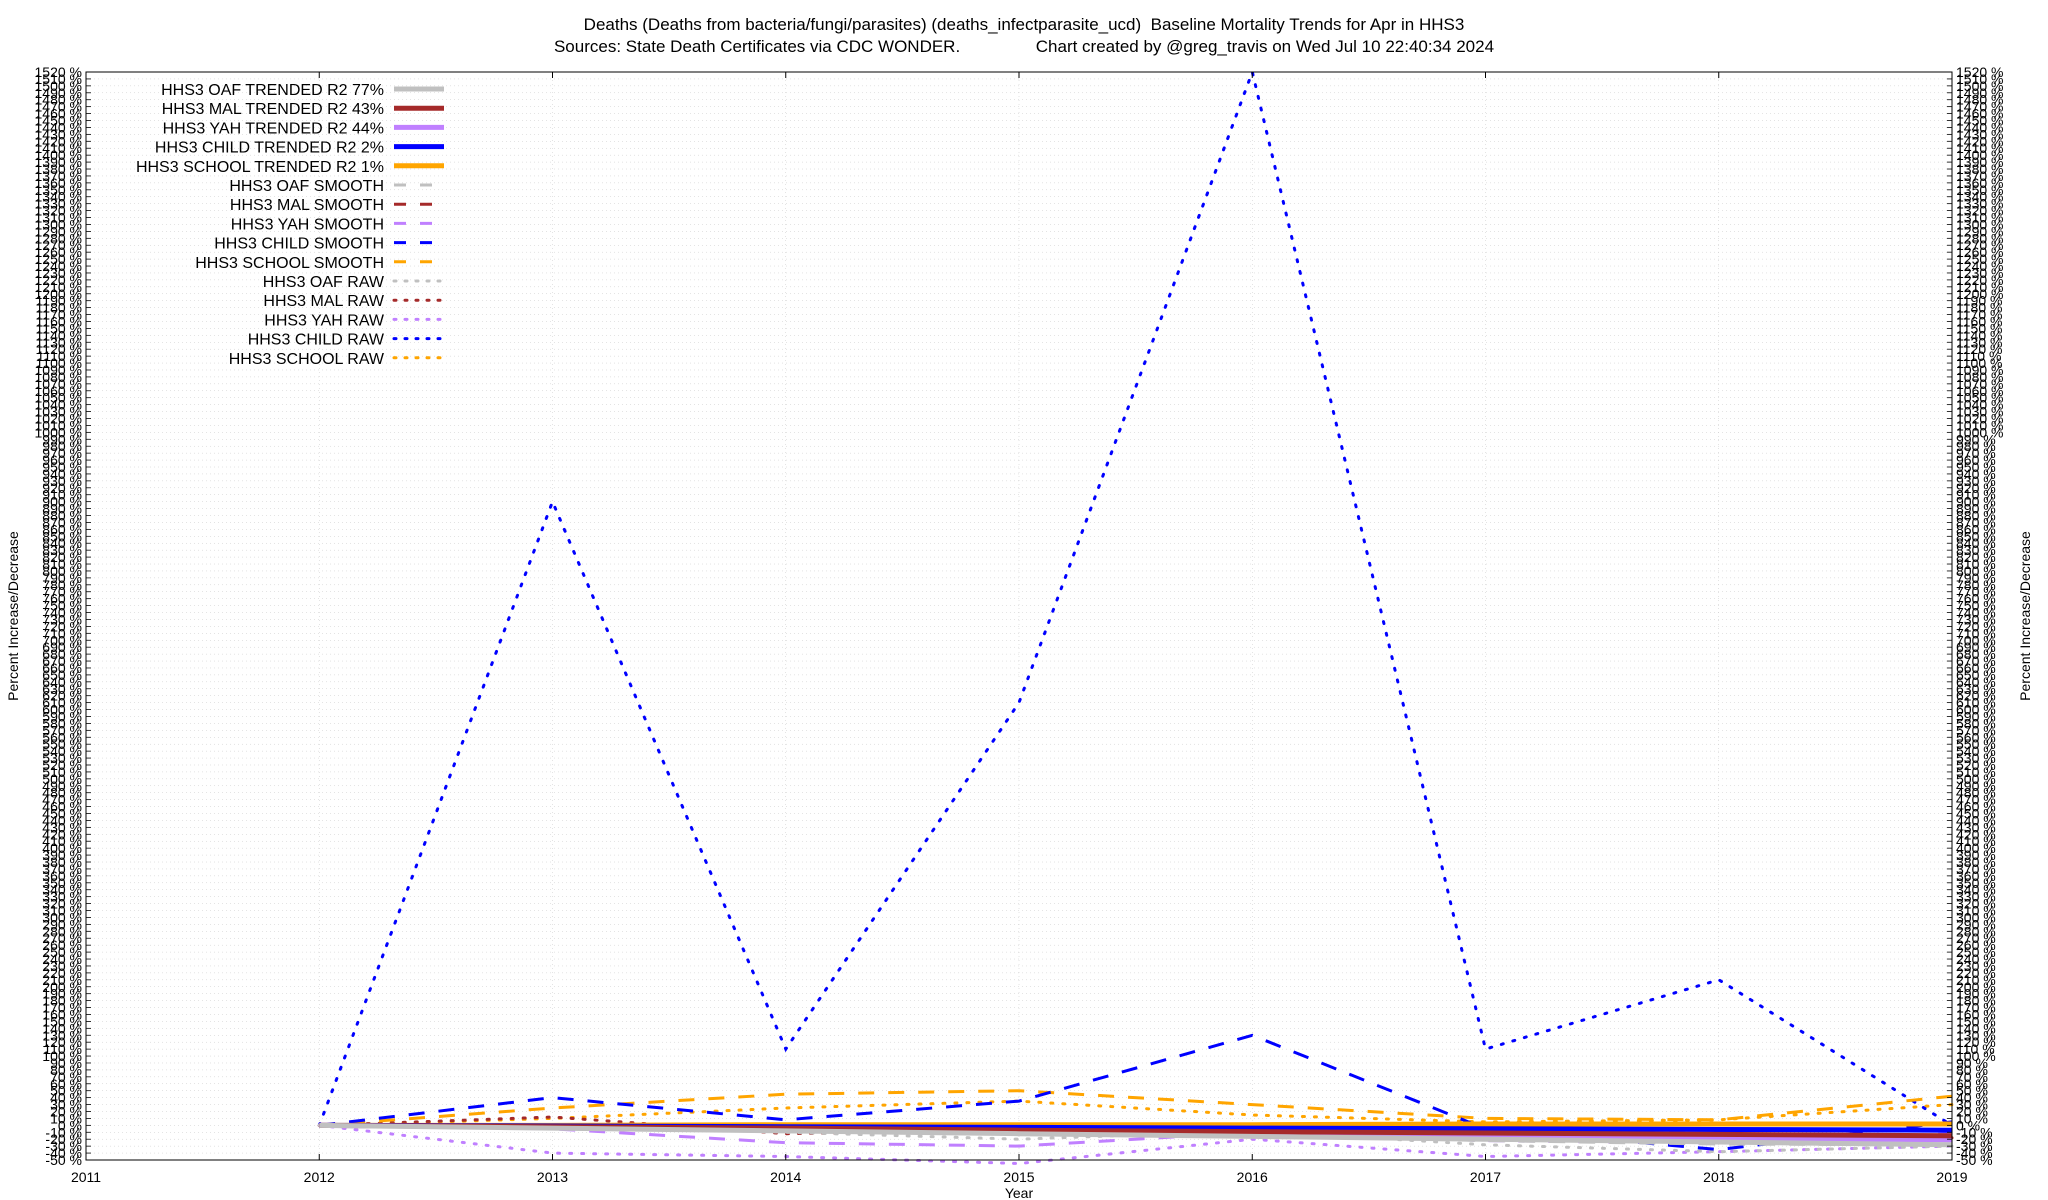 Image resolution: width=2048 pixels, height=1200 pixels. I want to click on y-tick-label-right: -40 %, so click(1974, 1153).